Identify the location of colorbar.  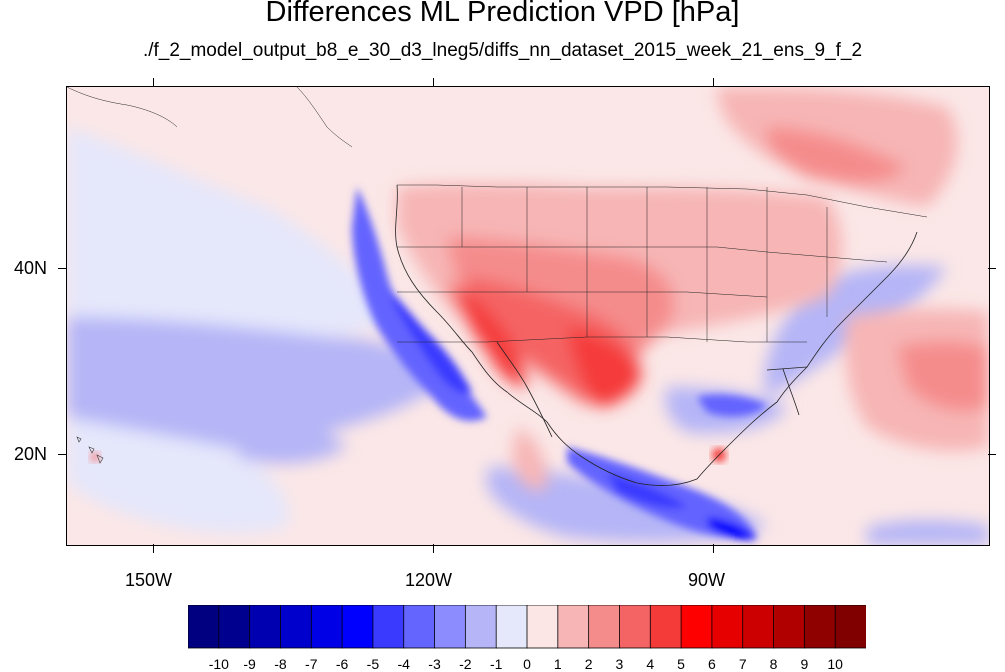
(527, 627).